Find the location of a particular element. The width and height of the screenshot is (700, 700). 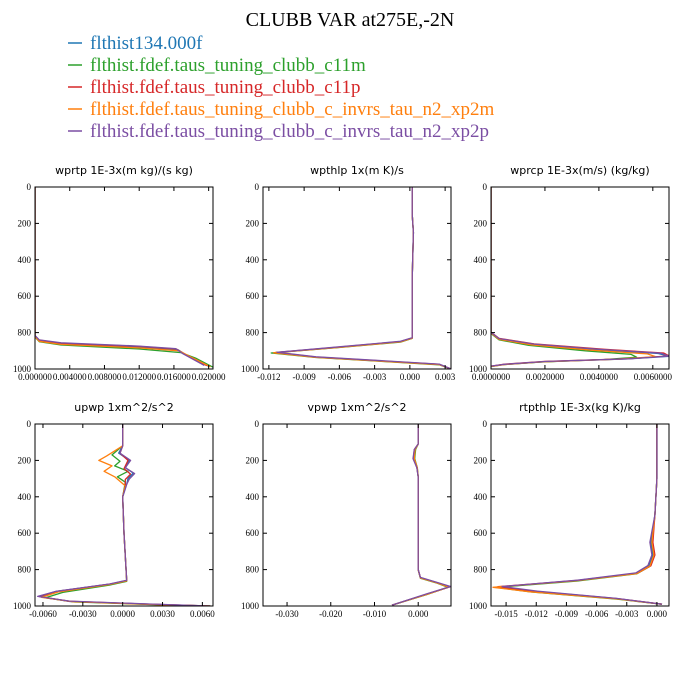

x-tick-label: -0.030 is located at coordinates (287, 614).